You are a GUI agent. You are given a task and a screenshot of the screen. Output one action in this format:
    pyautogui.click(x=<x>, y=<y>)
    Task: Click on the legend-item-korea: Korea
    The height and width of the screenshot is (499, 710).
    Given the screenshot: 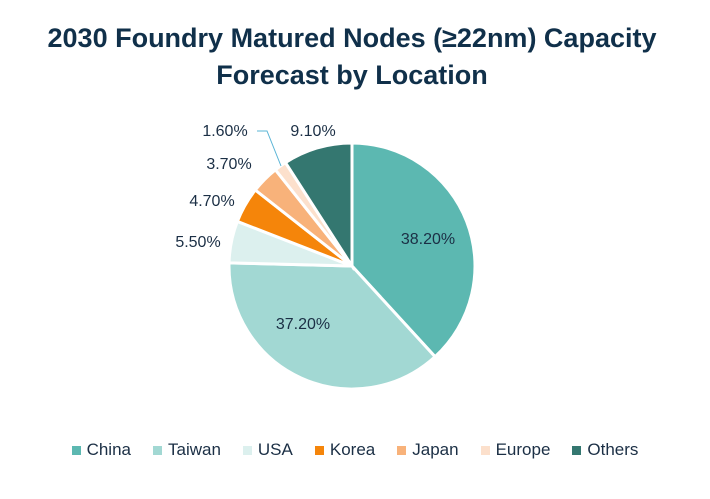 What is the action you would take?
    pyautogui.click(x=345, y=450)
    